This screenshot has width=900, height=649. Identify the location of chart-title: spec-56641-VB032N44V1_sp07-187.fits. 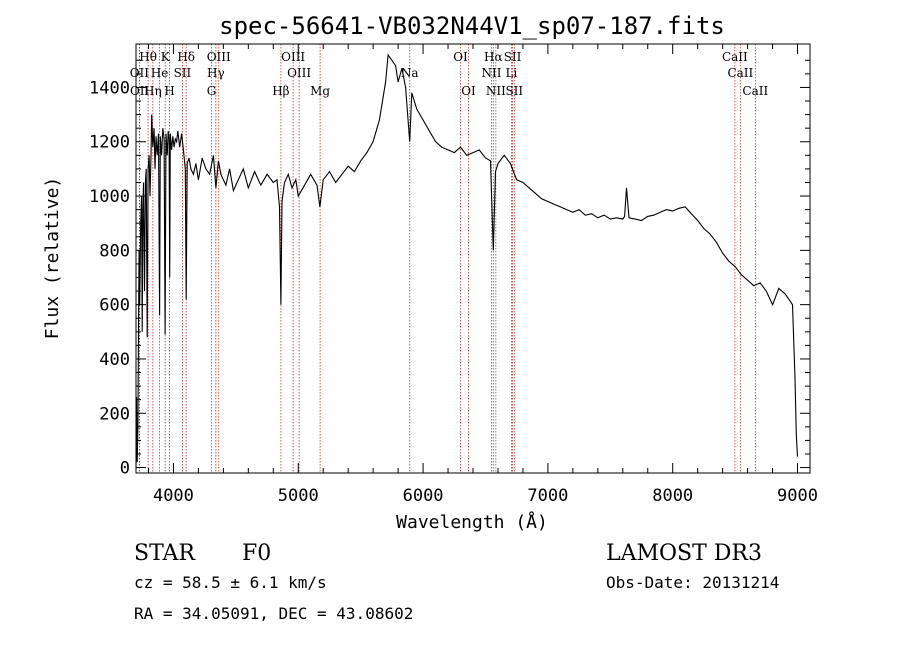
(472, 26).